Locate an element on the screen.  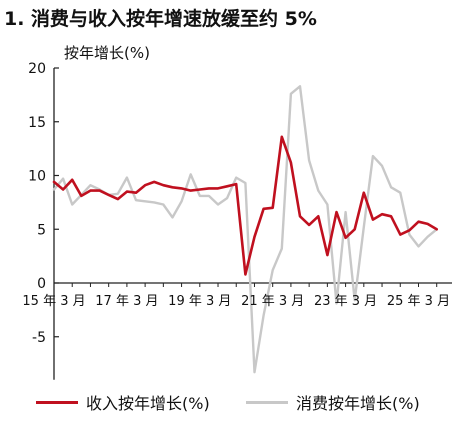
legend-swatch-consumption is located at coordinates (267, 402).